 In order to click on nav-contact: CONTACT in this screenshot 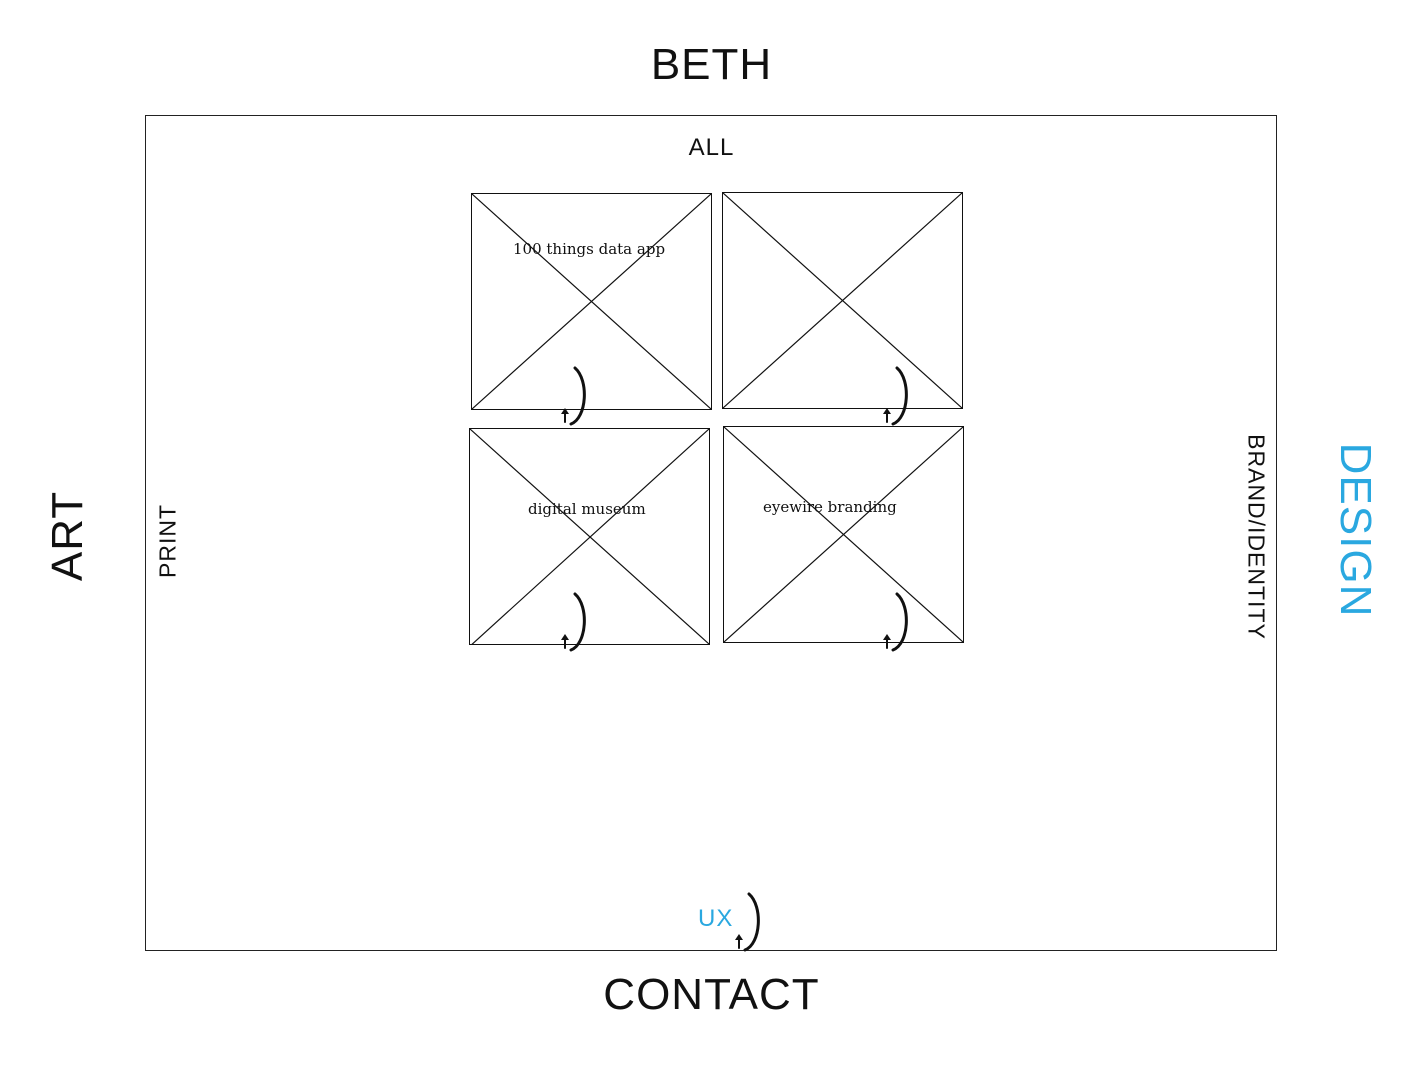, I will do `click(711, 994)`.